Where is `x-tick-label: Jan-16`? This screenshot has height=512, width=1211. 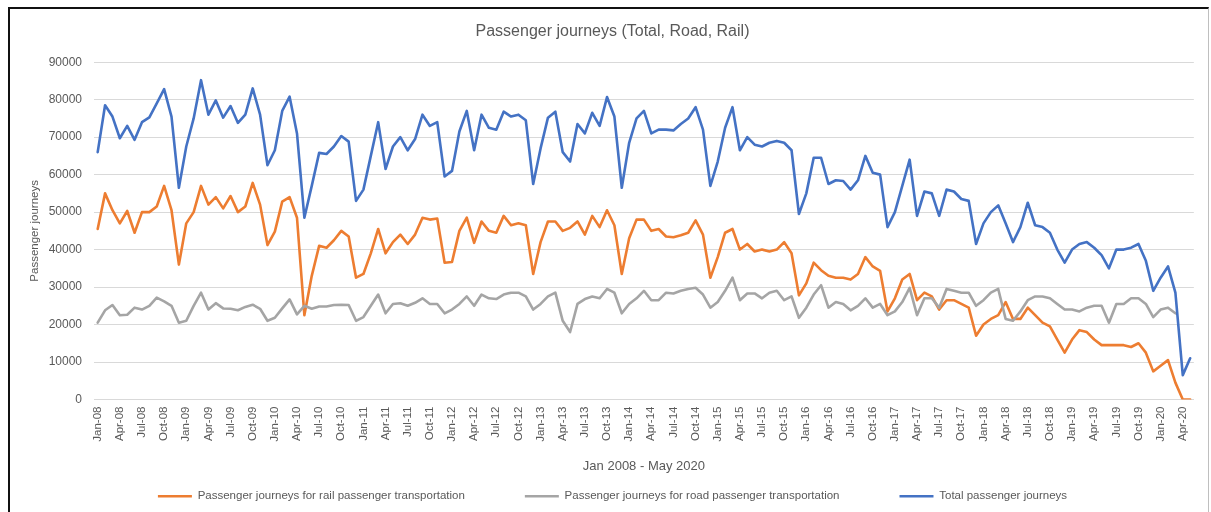 x-tick-label: Jan-16 is located at coordinates (805, 424).